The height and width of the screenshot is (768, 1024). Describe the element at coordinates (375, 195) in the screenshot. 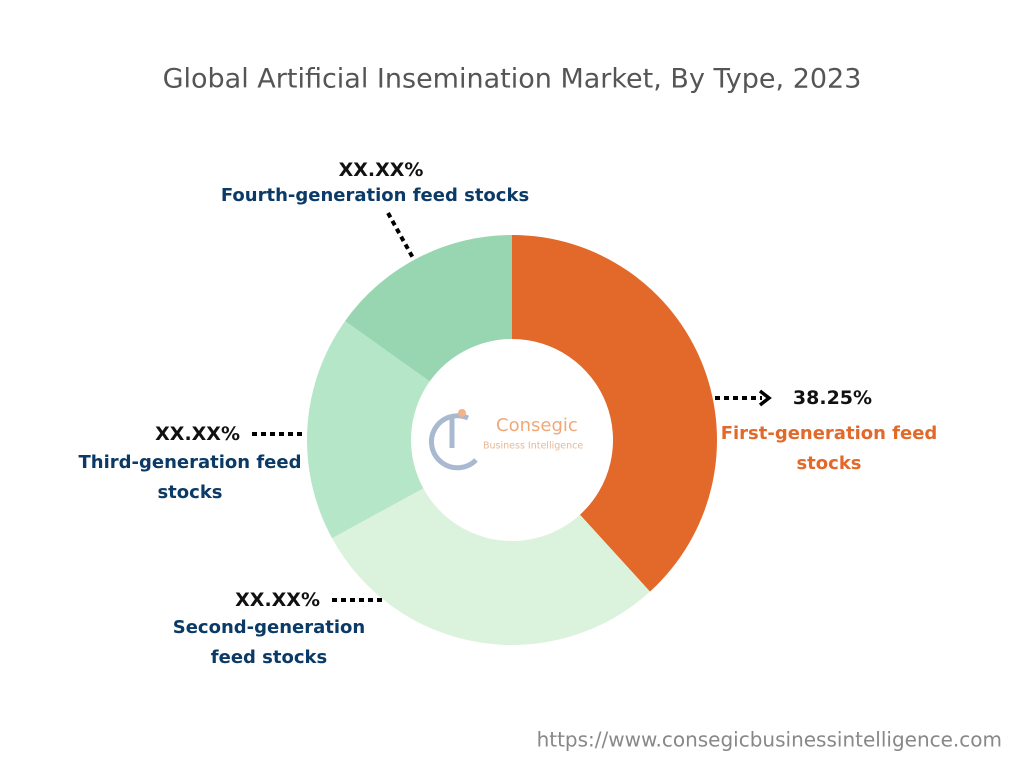

I see `category-label: Fourth-generation feed stocks` at that location.